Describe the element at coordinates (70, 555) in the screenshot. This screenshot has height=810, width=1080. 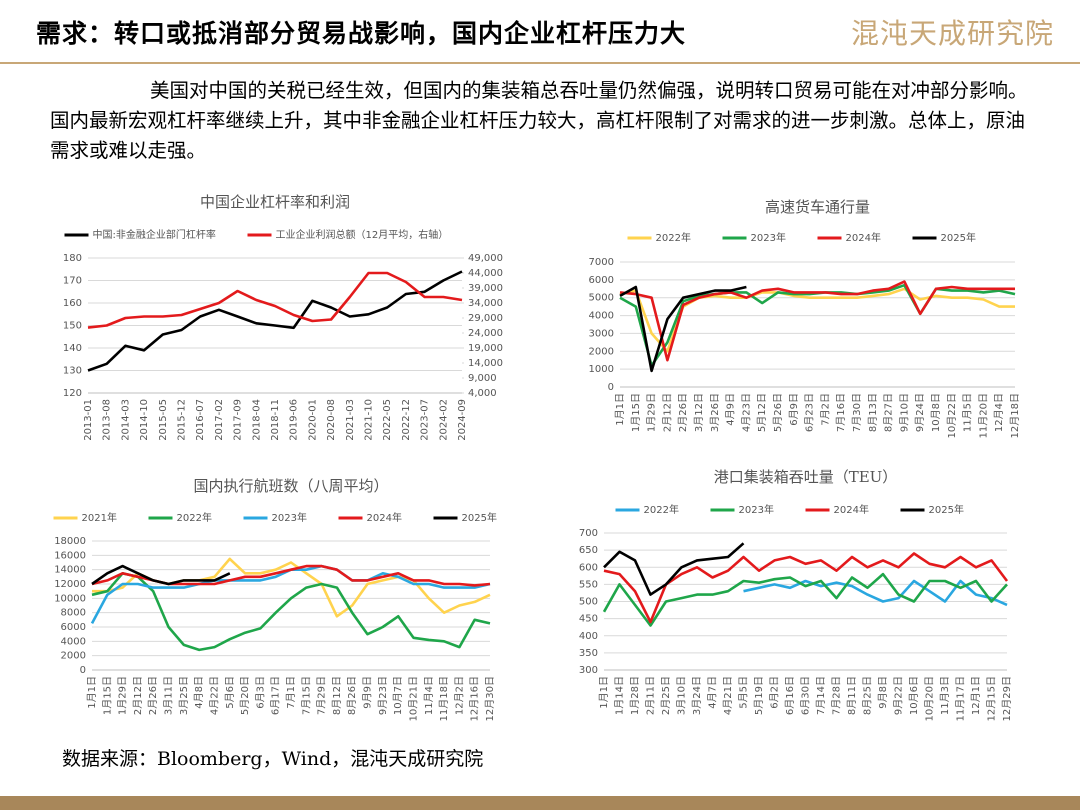
I see `y-tick-label: 16000` at that location.